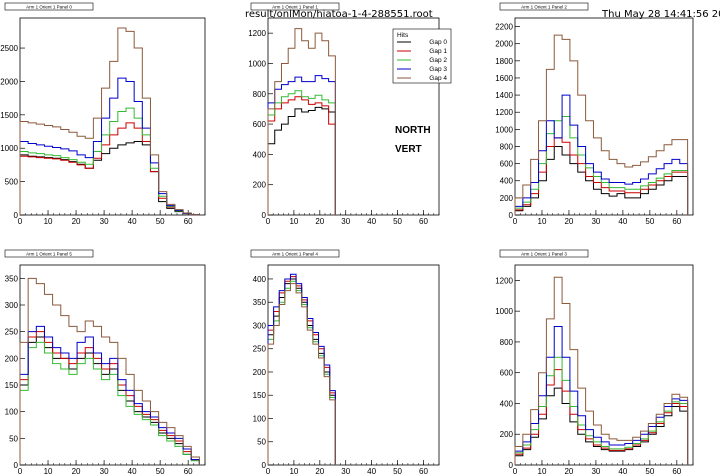 The width and height of the screenshot is (720, 474). What do you see at coordinates (504, 27) in the screenshot?
I see `y-tick-label: 2200` at bounding box center [504, 27].